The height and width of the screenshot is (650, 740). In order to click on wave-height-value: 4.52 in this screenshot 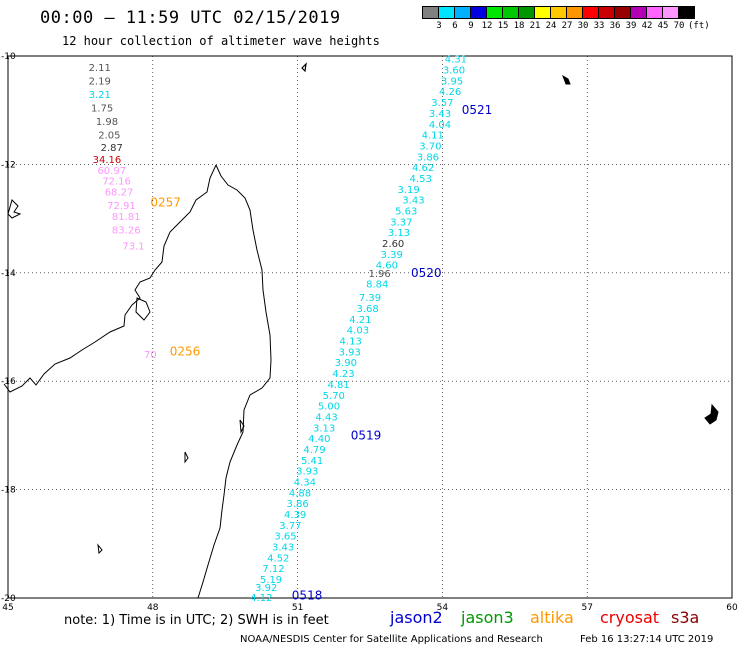, I will do `click(278, 558)`.